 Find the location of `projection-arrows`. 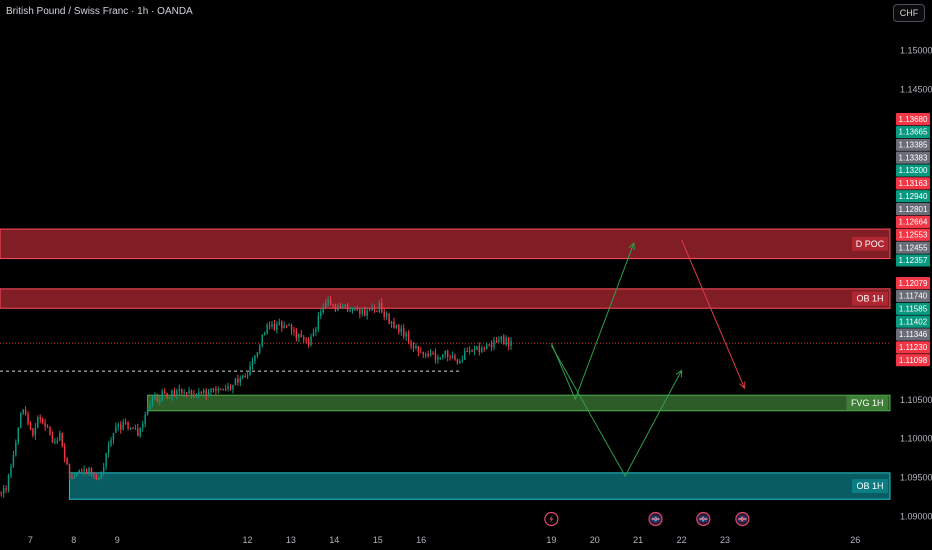

projection-arrows is located at coordinates (648, 358).